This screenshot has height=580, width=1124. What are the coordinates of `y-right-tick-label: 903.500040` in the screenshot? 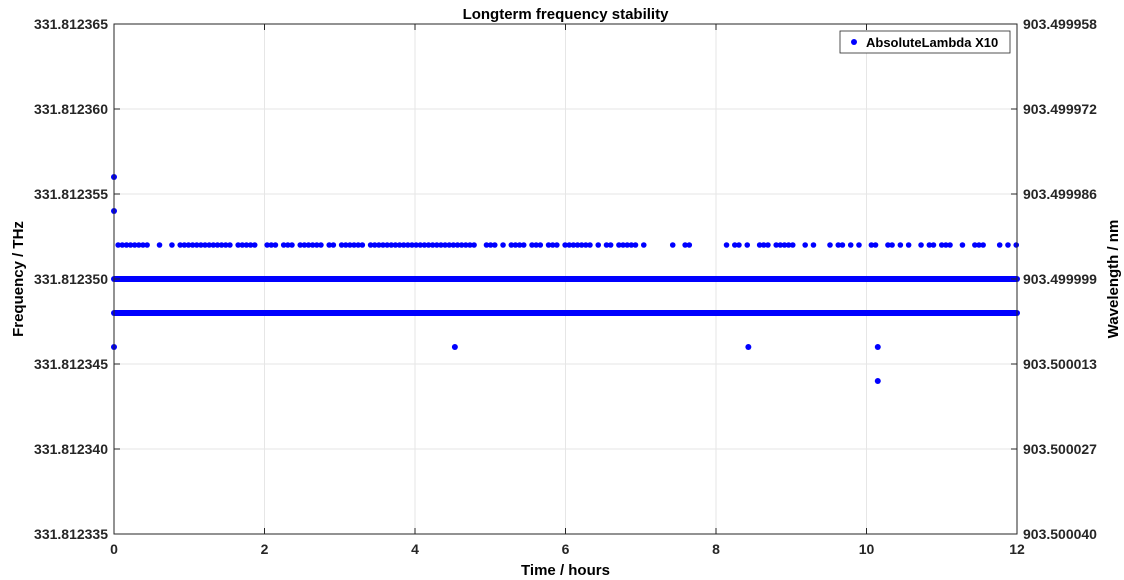 It's located at (1060, 534).